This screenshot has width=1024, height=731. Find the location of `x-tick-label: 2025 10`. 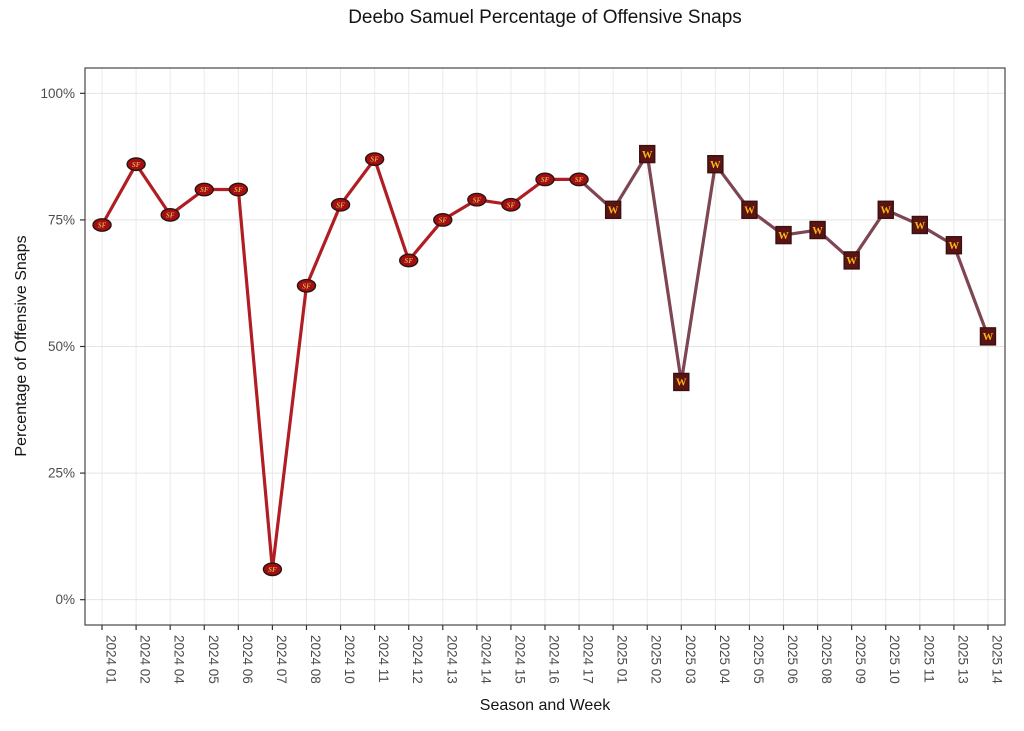

x-tick-label: 2025 10 is located at coordinates (894, 659).